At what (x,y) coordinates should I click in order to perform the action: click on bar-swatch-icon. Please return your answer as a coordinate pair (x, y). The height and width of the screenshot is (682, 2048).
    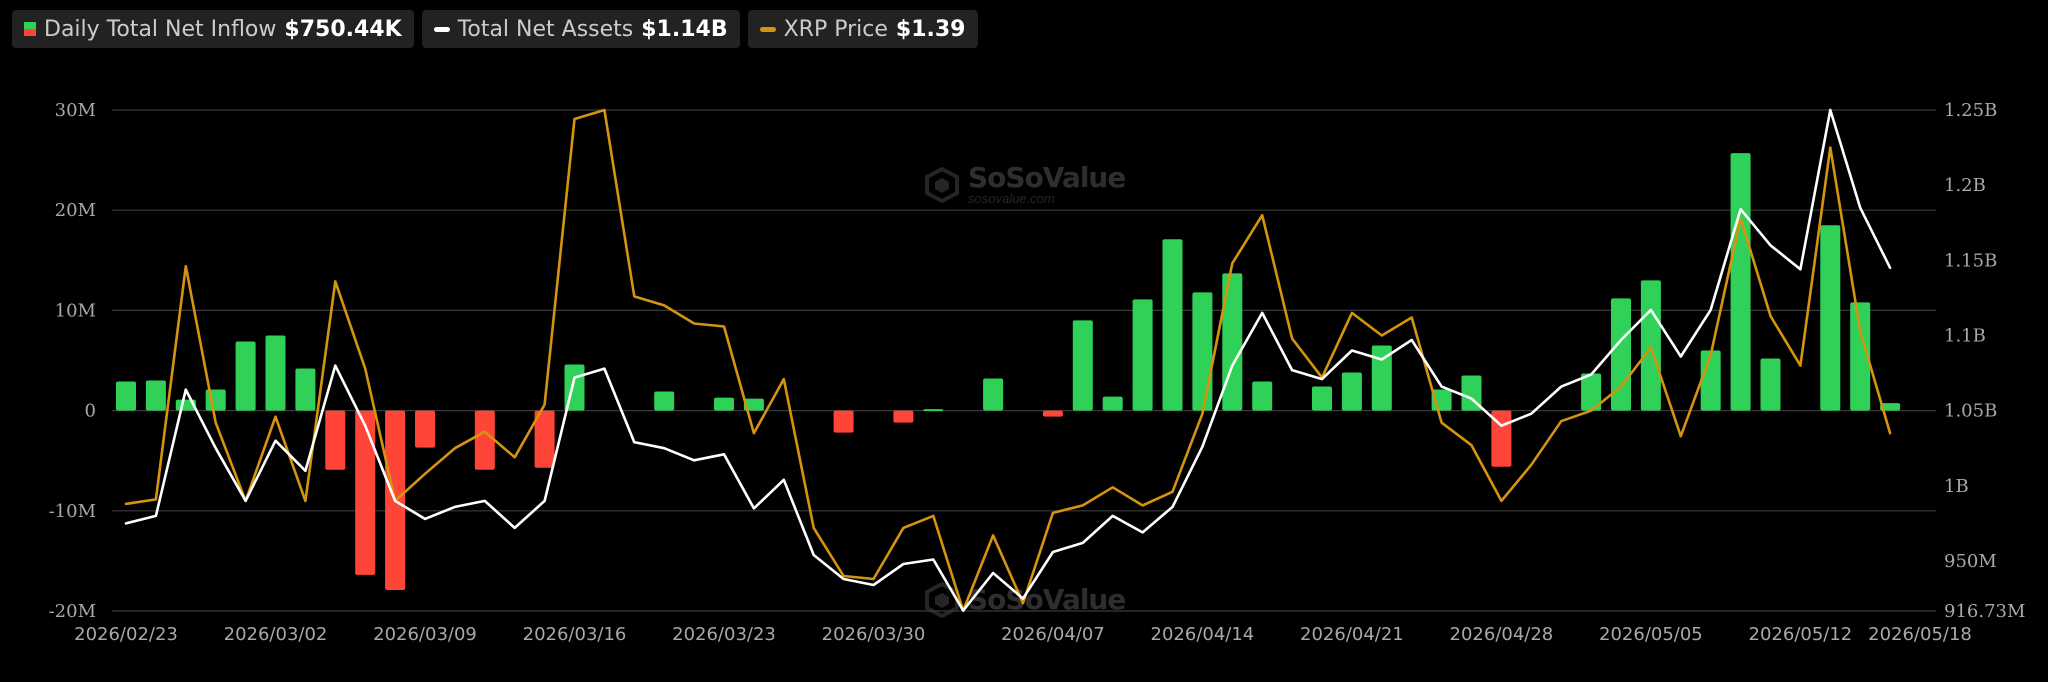
    Looking at the image, I should click on (30, 29).